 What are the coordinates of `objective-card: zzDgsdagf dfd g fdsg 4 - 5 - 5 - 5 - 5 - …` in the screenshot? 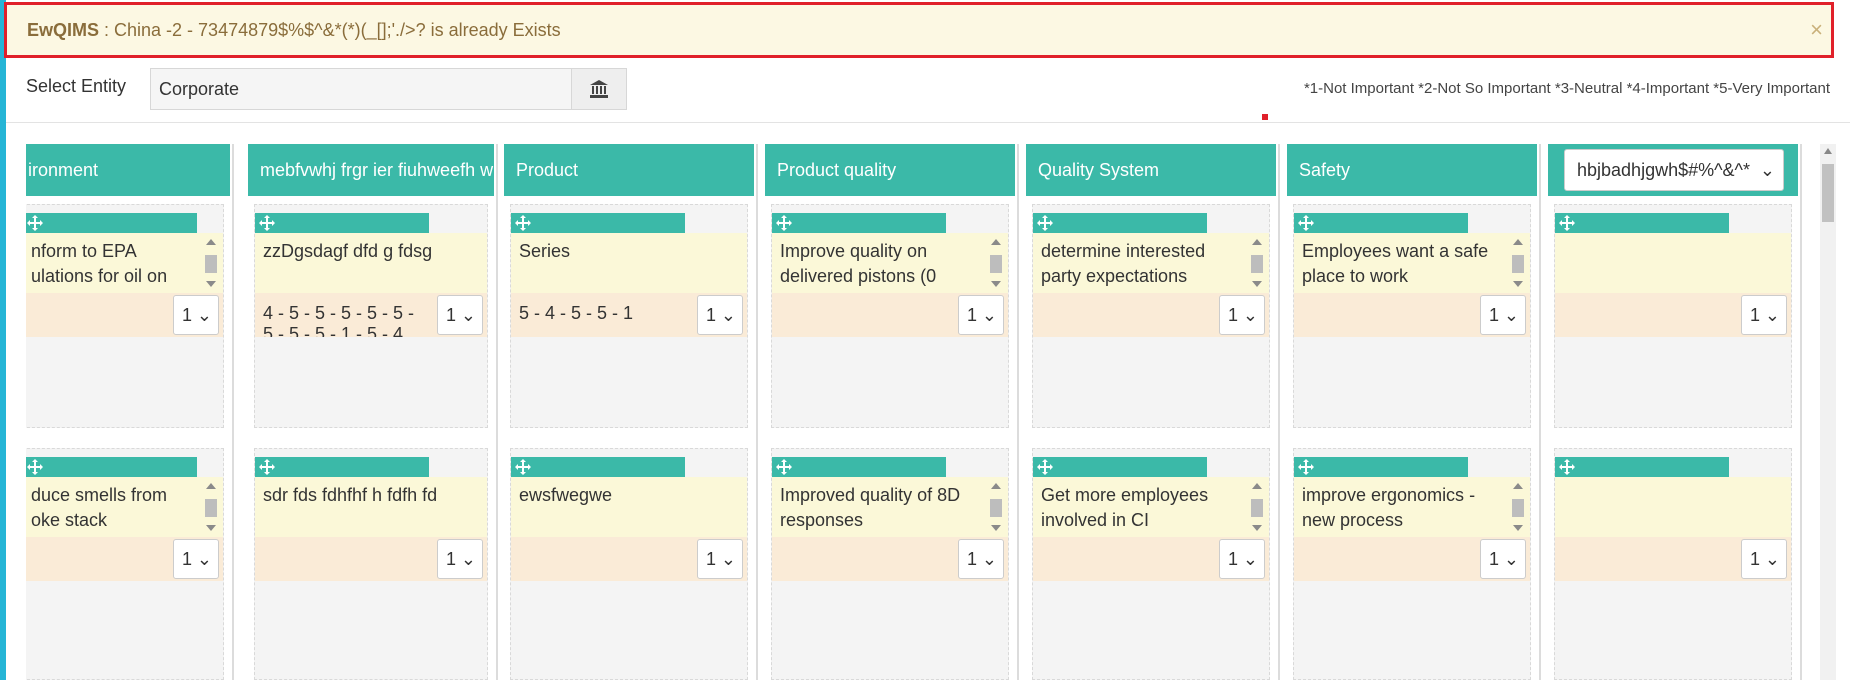 It's located at (371, 316).